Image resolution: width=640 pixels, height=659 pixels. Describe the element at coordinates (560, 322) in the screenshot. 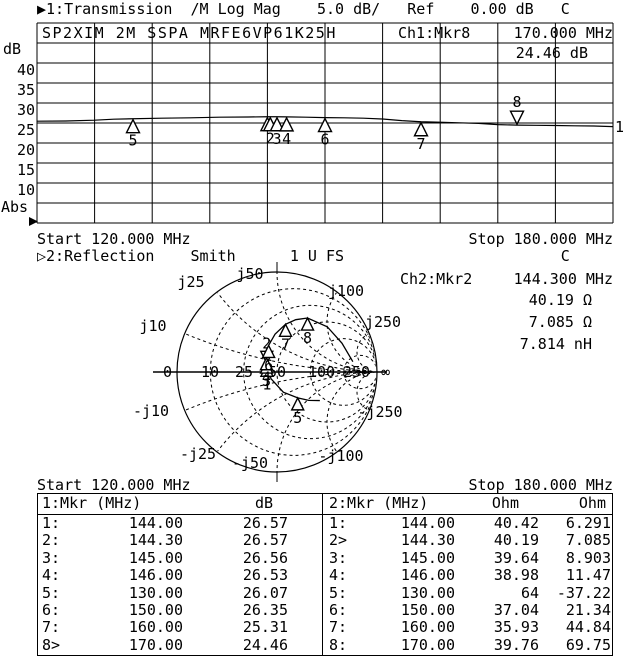

I see `ch2-marker-reactance-value: 7.085 Ω` at that location.